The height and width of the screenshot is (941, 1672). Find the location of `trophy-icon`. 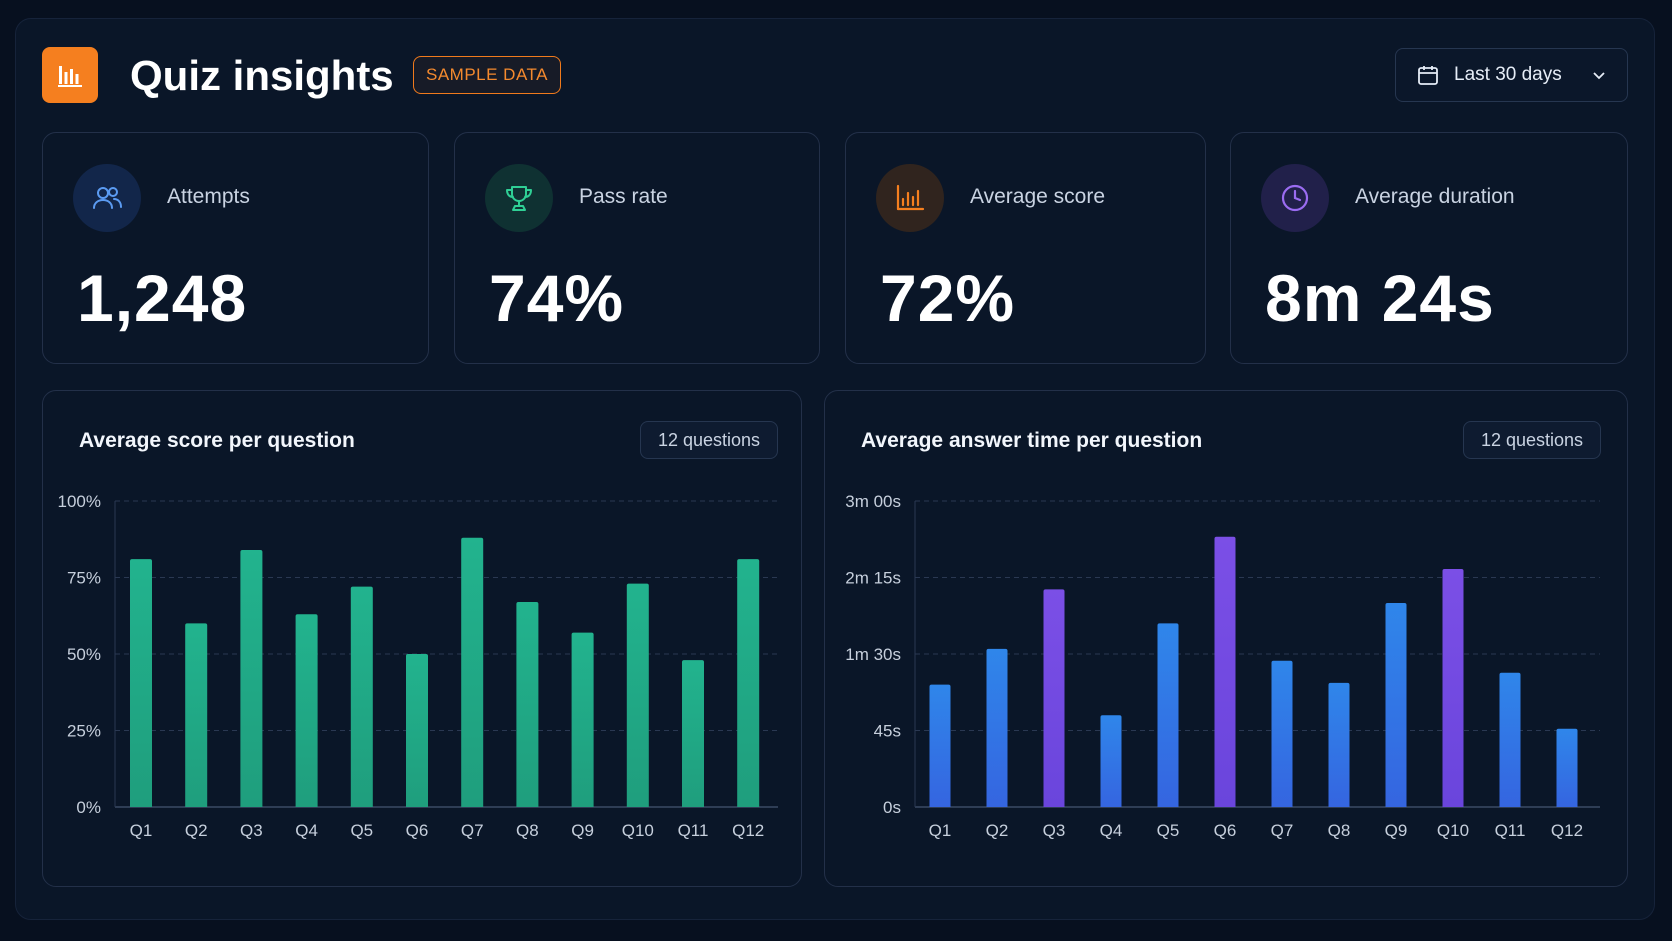

trophy-icon is located at coordinates (519, 198).